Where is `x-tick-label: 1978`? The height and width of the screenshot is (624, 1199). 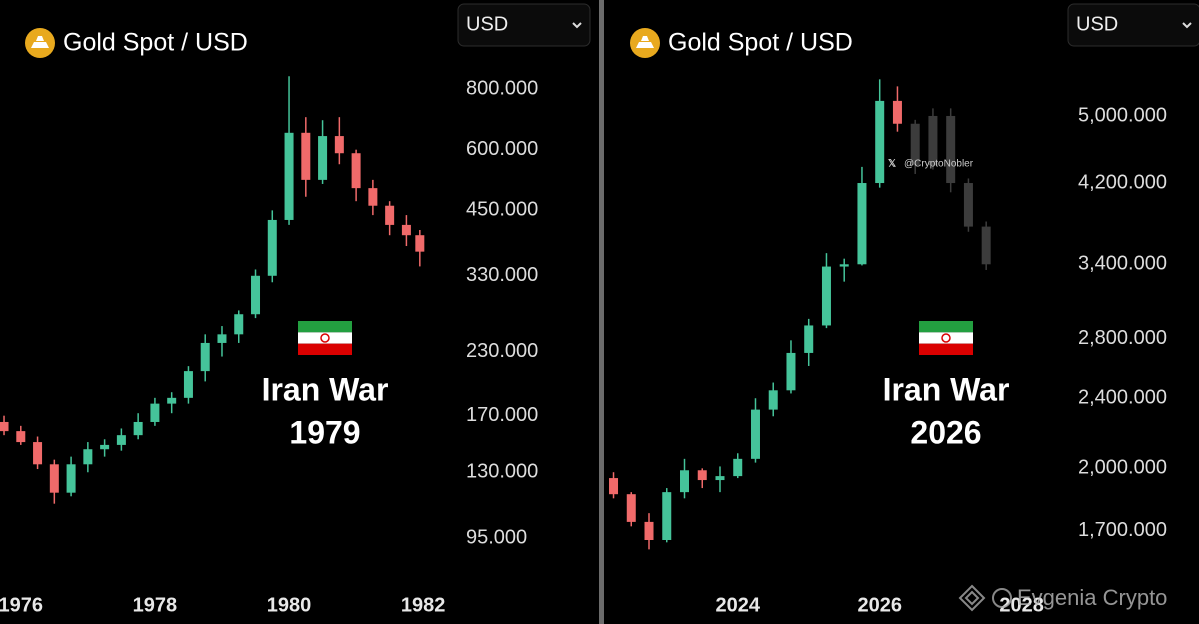 x-tick-label: 1978 is located at coordinates (155, 605).